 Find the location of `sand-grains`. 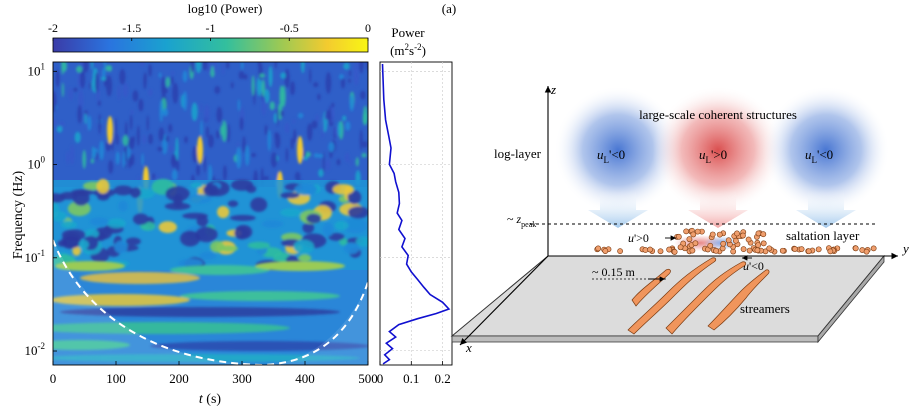

sand-grains is located at coordinates (735, 241).